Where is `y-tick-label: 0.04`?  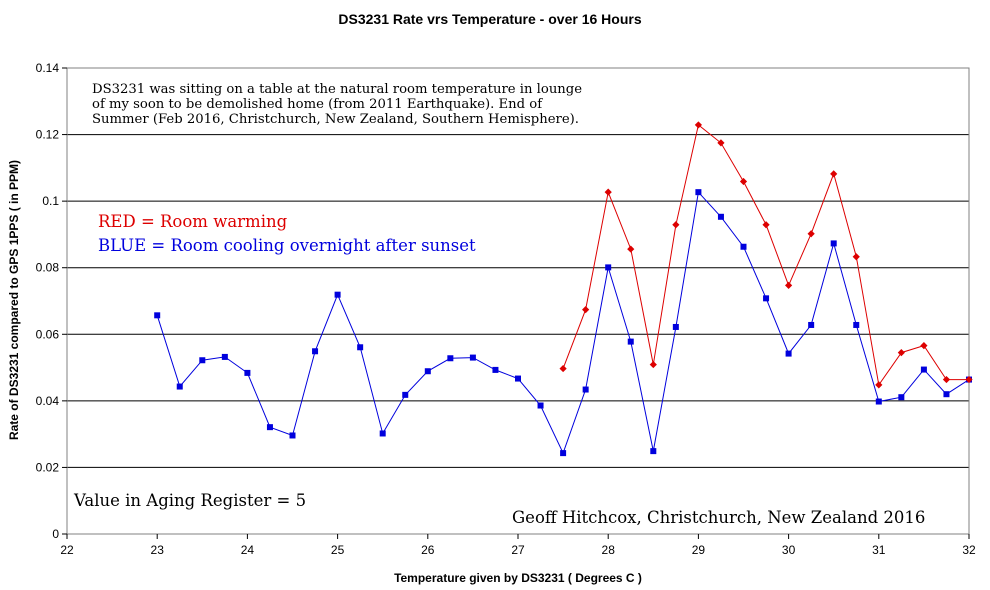 y-tick-label: 0.04 is located at coordinates (48, 401).